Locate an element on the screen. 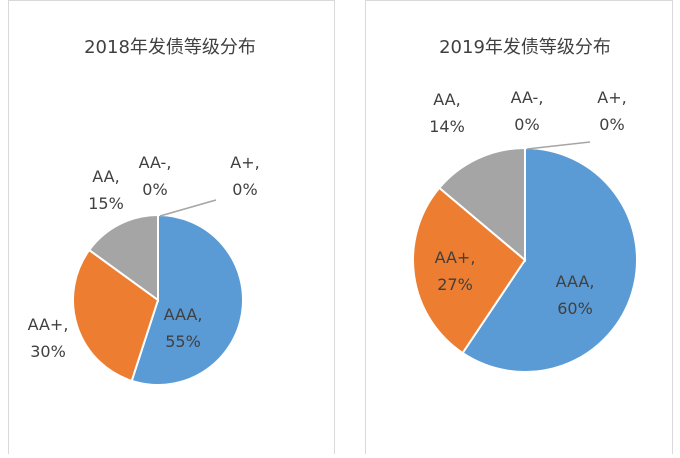 This screenshot has height=458, width=680. data-label: AA+, 27% is located at coordinates (455, 271).